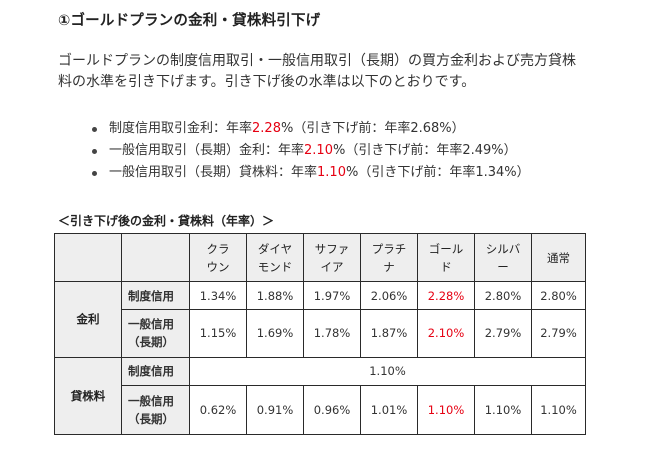  What do you see at coordinates (446, 257) in the screenshot?
I see `column-header: ゴール ド` at bounding box center [446, 257].